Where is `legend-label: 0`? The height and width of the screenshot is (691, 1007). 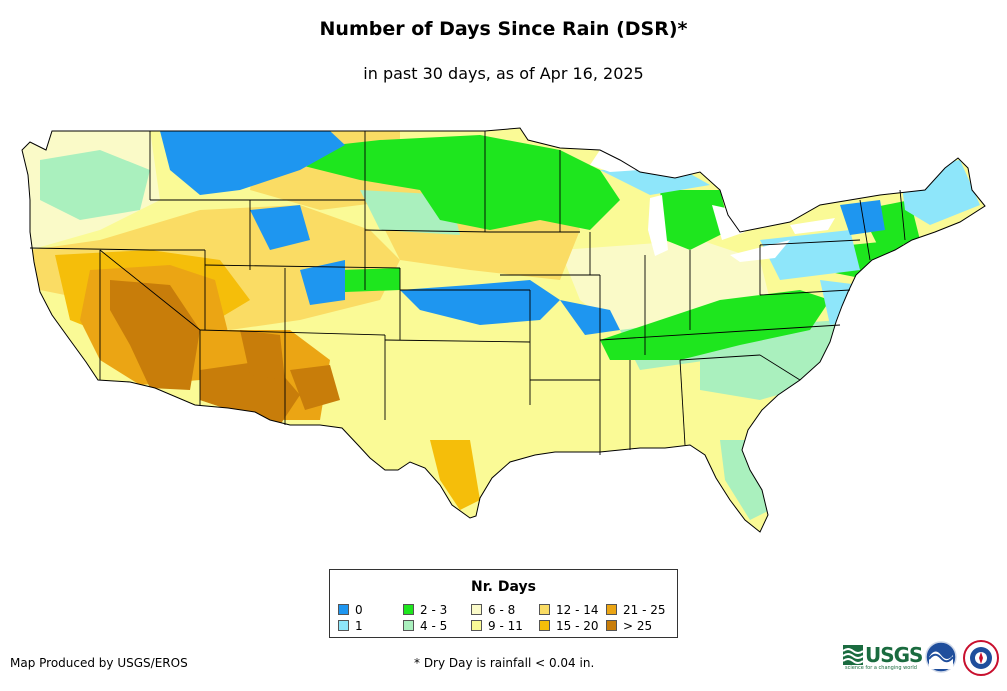 legend-label: 0 is located at coordinates (359, 610).